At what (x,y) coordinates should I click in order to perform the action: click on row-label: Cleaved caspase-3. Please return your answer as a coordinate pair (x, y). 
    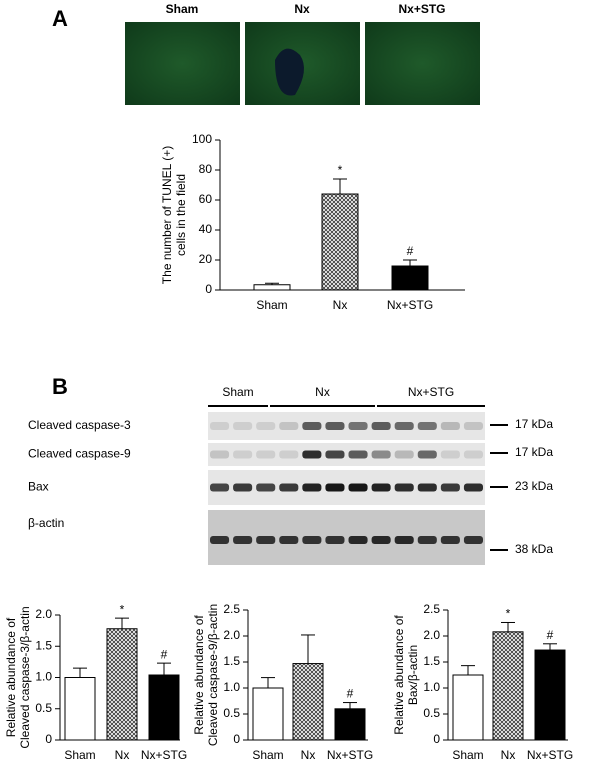
    Looking at the image, I should click on (79, 425).